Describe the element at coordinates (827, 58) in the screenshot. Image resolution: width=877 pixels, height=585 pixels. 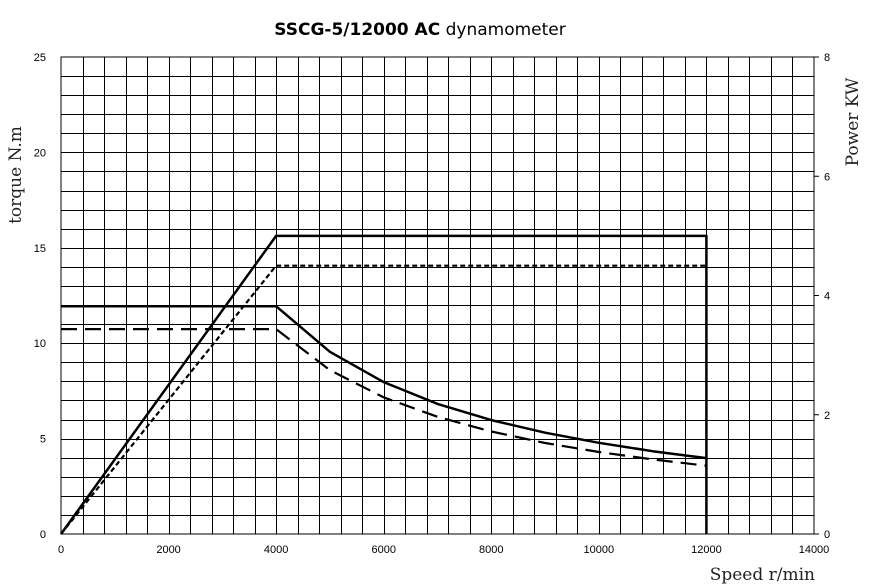
I see `y2-tick-label: 8` at that location.